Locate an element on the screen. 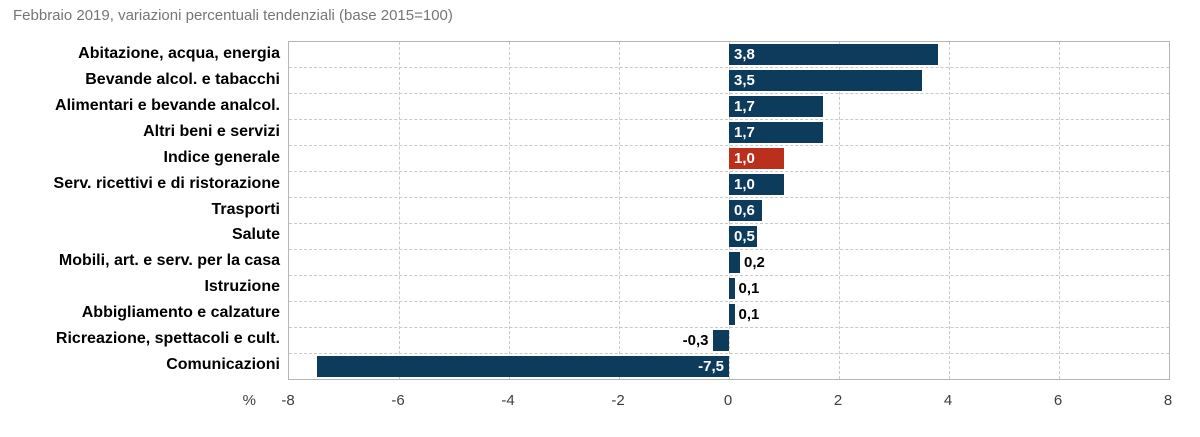  category-label: Serv. ricettivi e di ristorazione is located at coordinates (166, 183).